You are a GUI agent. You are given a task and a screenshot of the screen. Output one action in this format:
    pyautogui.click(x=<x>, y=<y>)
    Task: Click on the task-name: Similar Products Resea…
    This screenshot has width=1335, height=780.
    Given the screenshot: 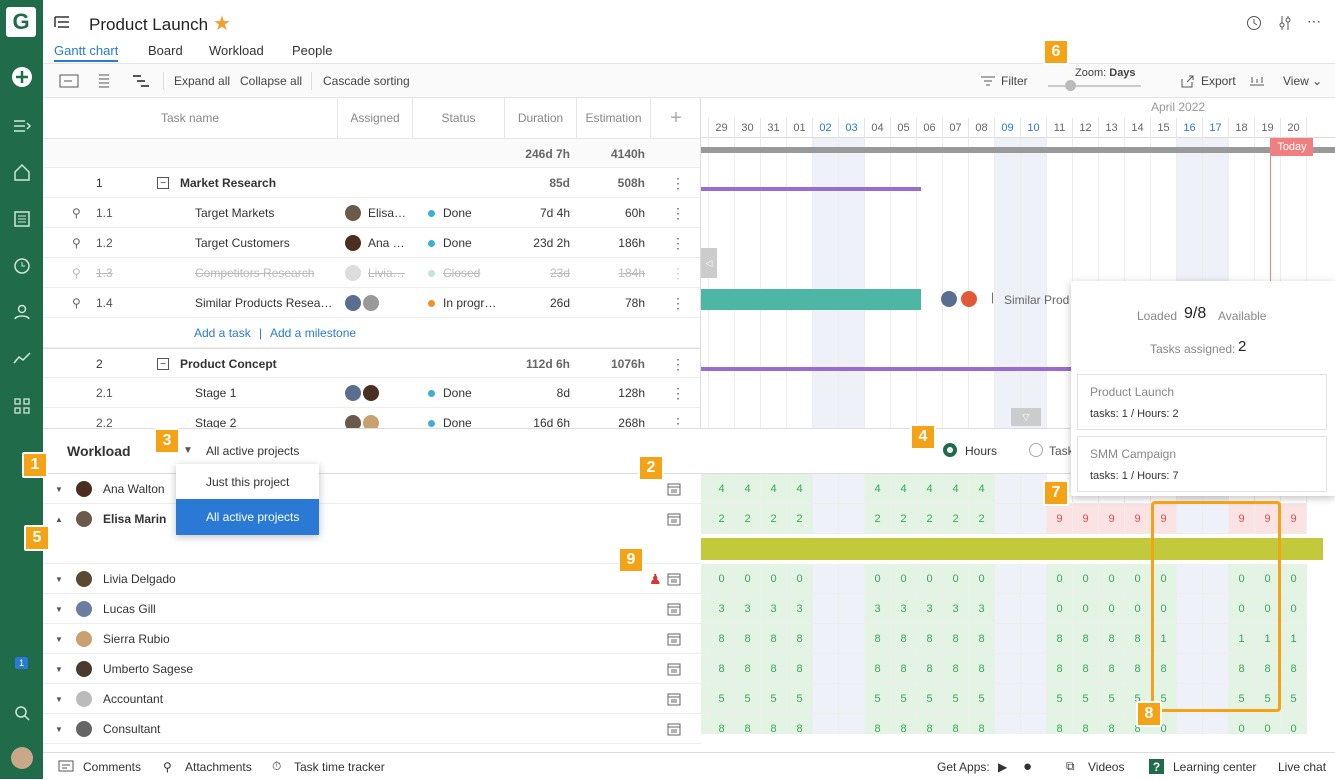 What is the action you would take?
    pyautogui.click(x=264, y=303)
    